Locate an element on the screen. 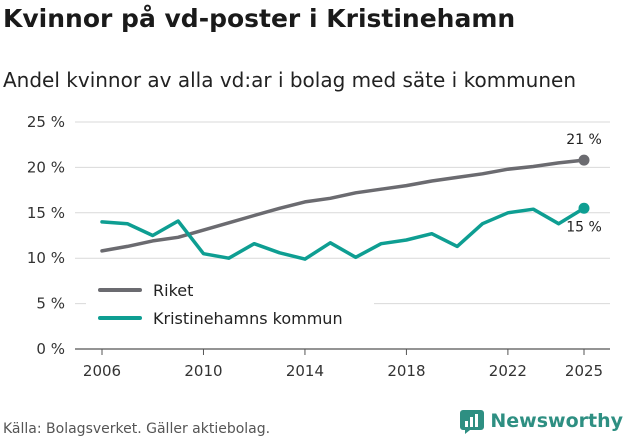  x-tick-label: 2018 is located at coordinates (406, 371).